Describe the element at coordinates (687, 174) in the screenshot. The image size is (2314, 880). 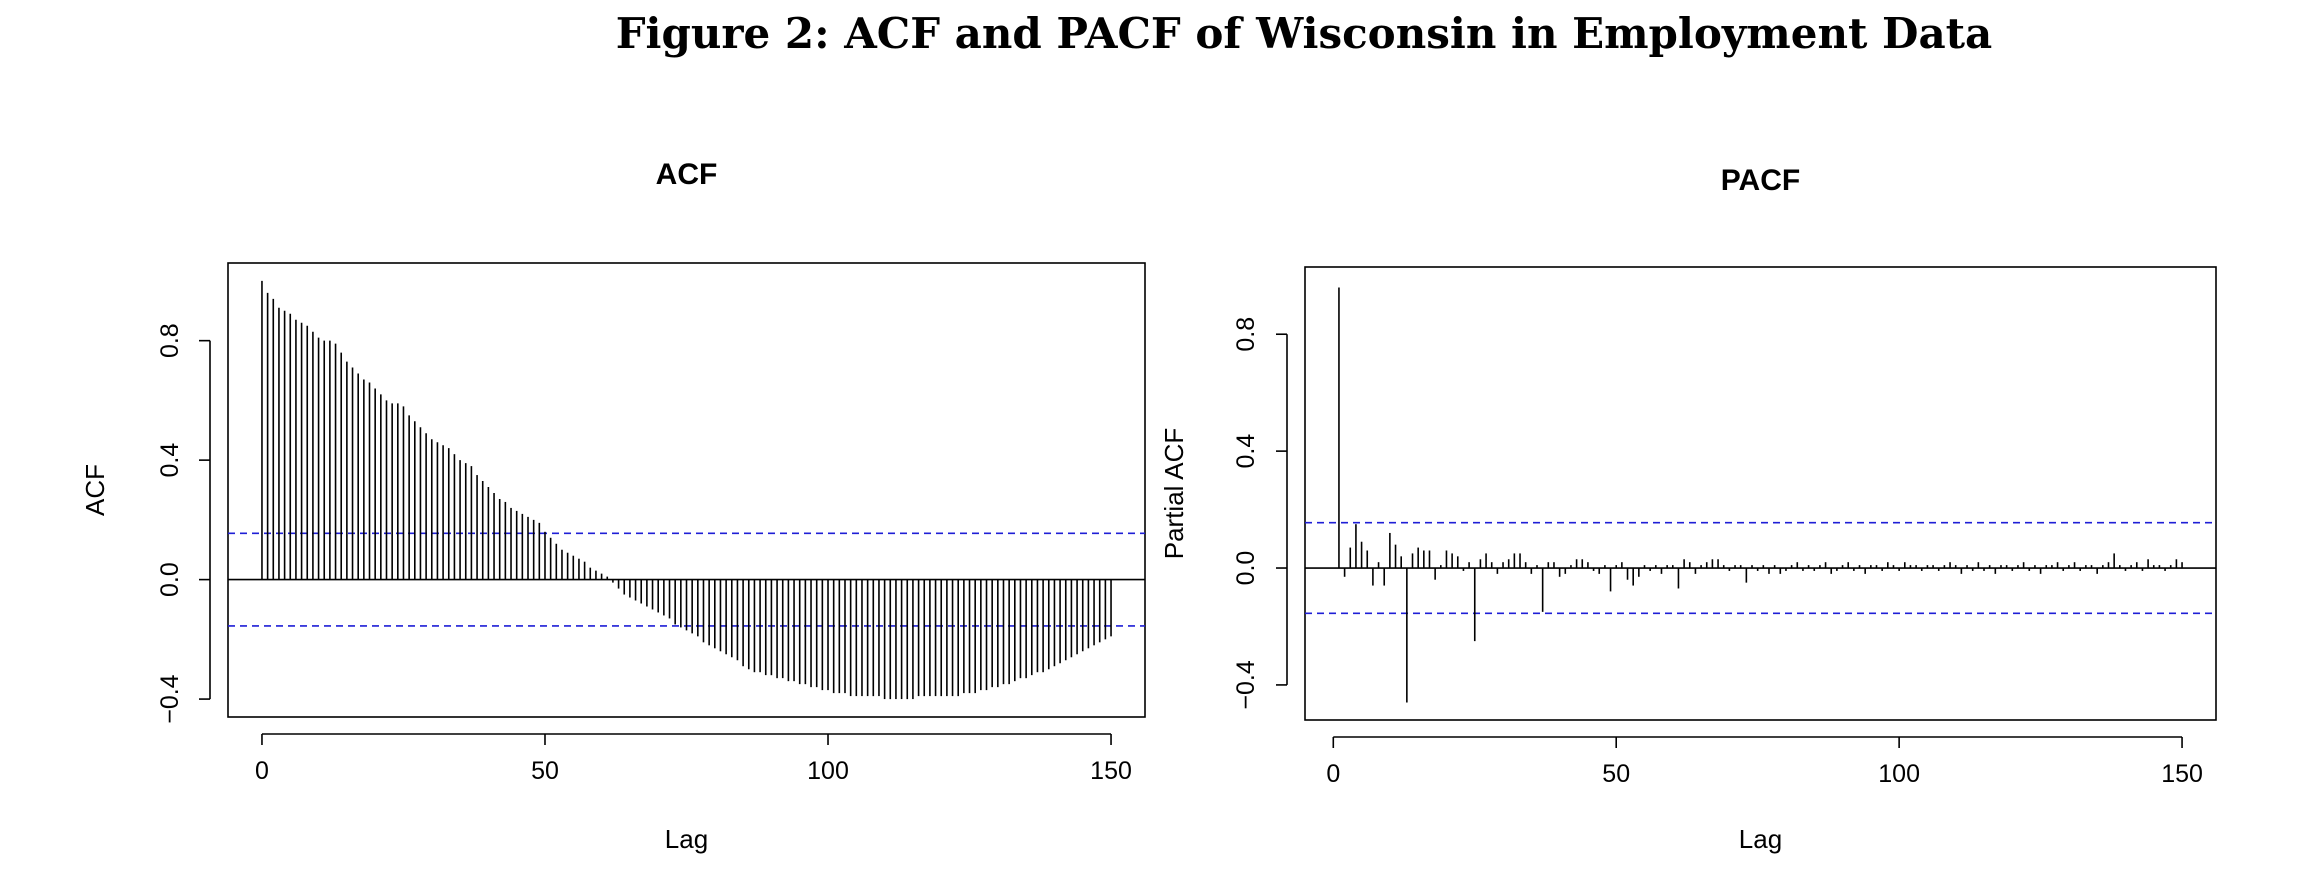
I see `subplot-title: ACF` at that location.